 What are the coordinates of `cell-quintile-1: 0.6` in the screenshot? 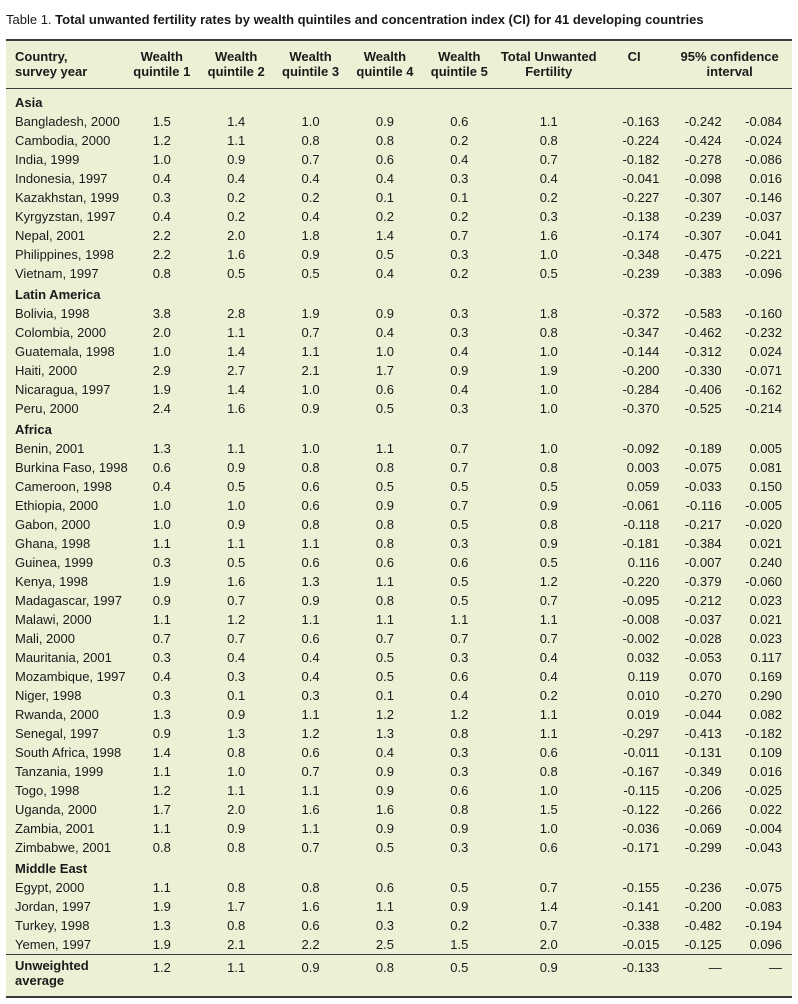 It's located at (161, 467).